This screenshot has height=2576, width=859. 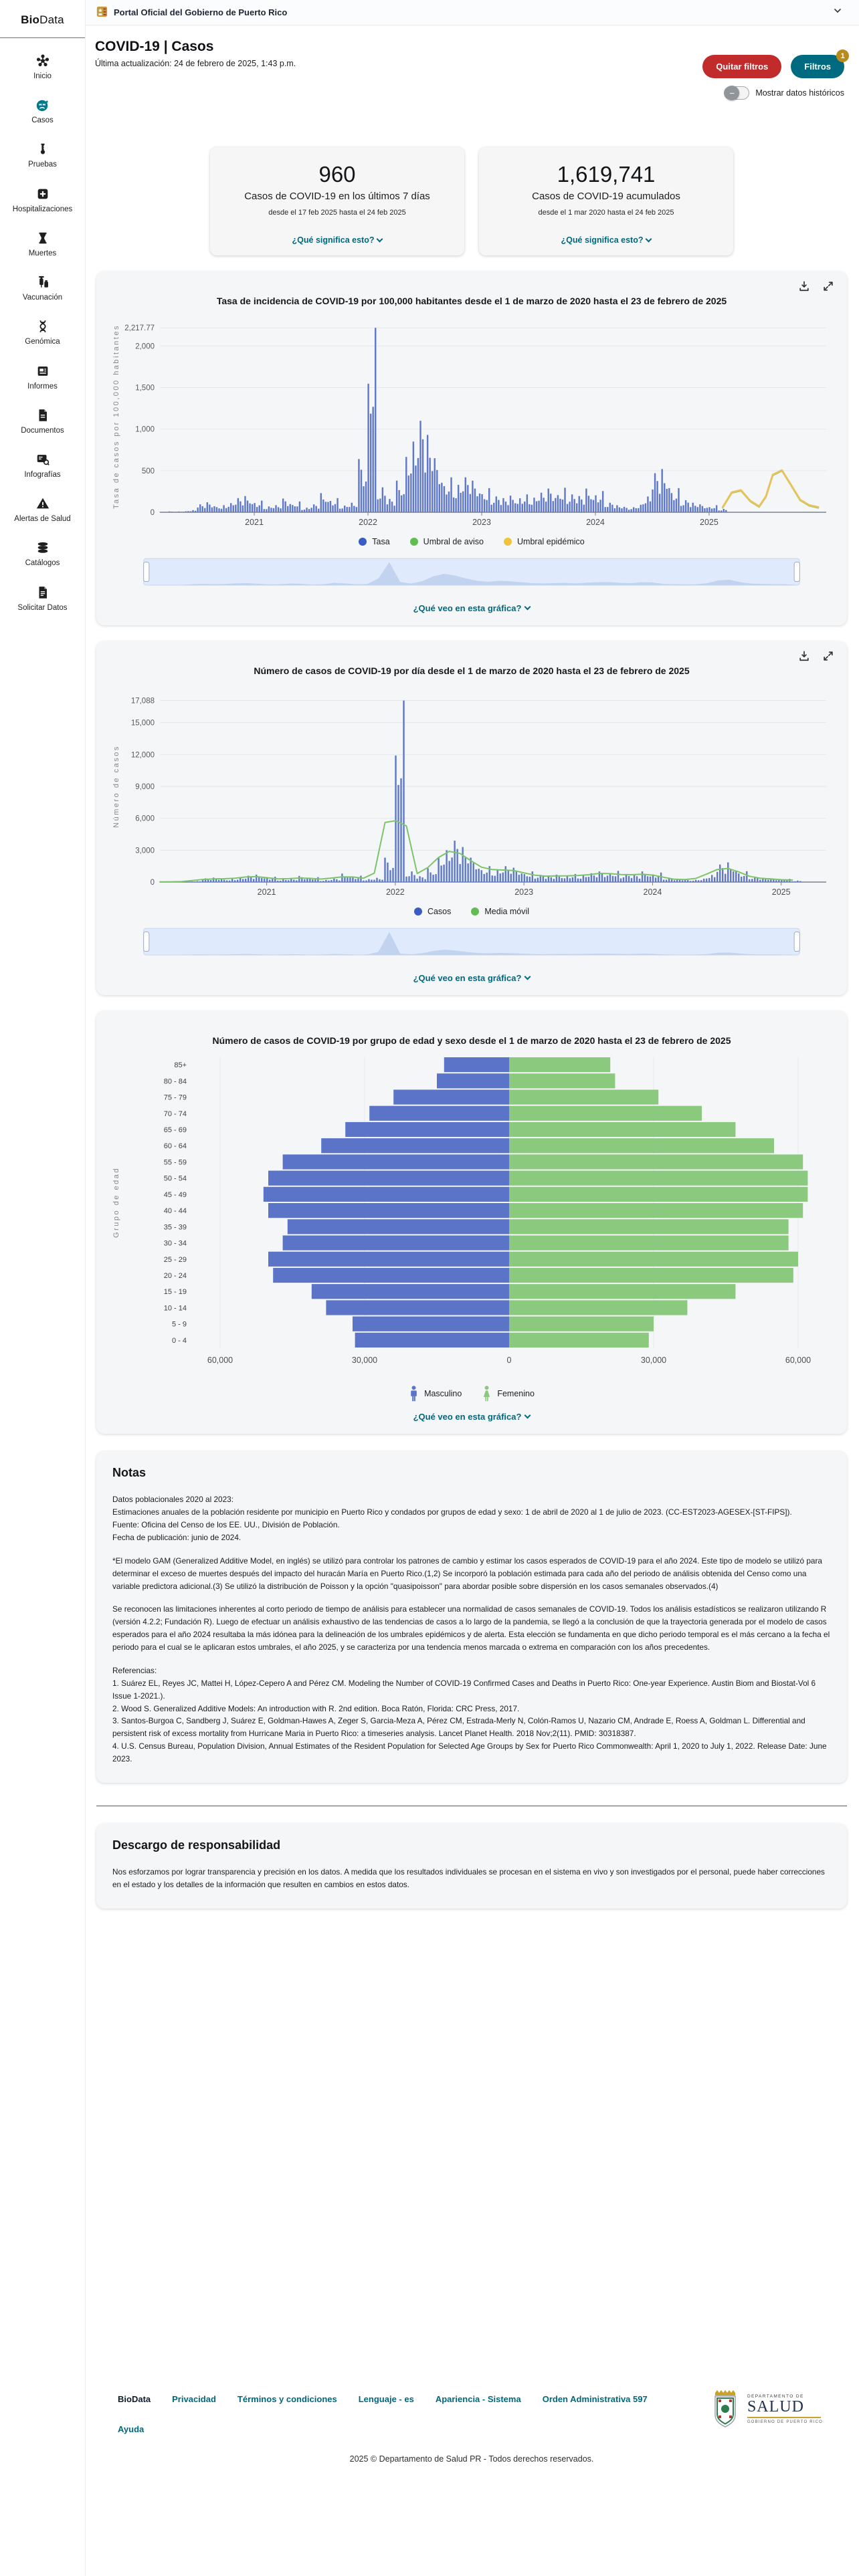 I want to click on sidebar-item-catalogos: Catálogos, so click(x=42, y=554).